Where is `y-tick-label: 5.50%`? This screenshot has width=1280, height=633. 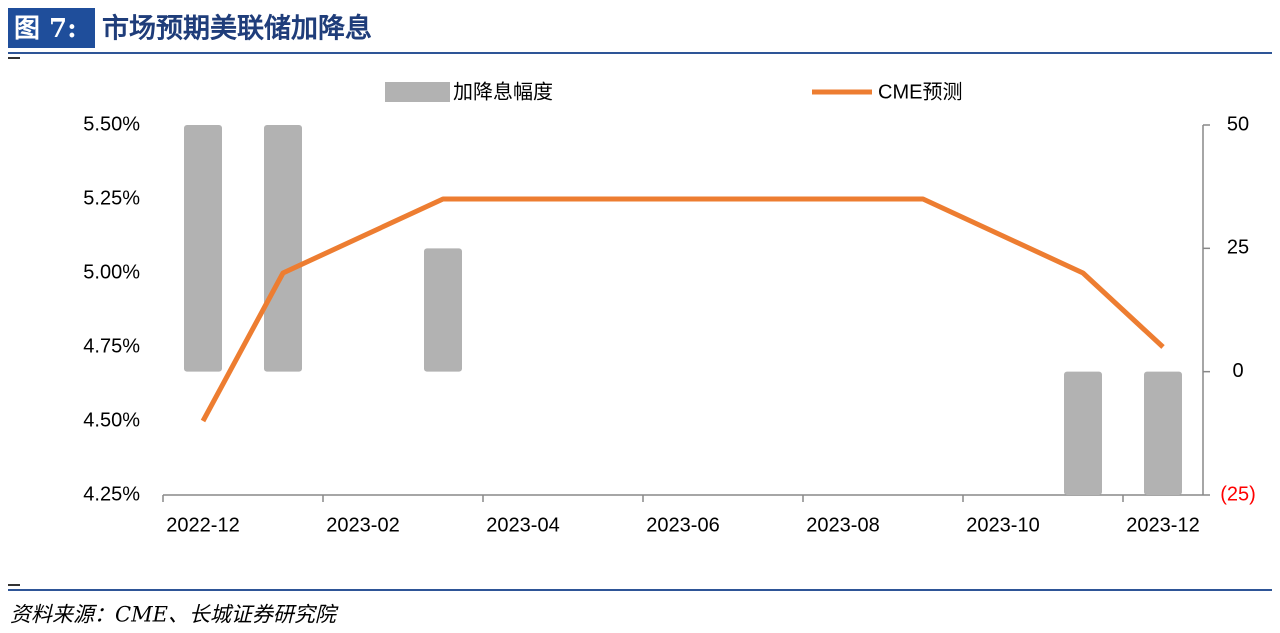 y-tick-label: 5.50% is located at coordinates (111, 124).